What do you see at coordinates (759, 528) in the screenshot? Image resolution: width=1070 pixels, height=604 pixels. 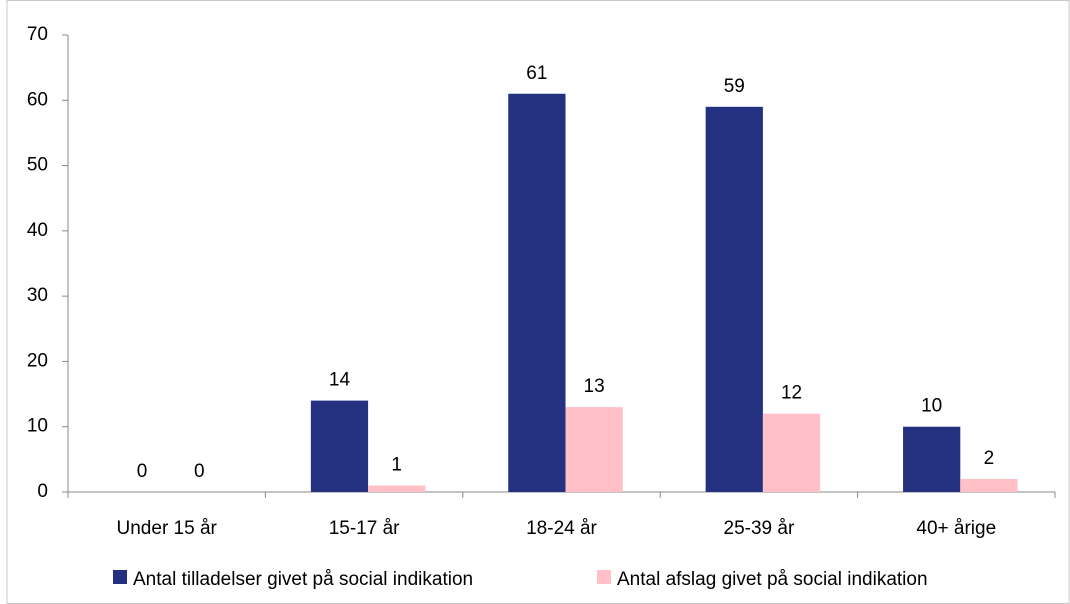 I see `x-tick-label: 25-39 år` at bounding box center [759, 528].